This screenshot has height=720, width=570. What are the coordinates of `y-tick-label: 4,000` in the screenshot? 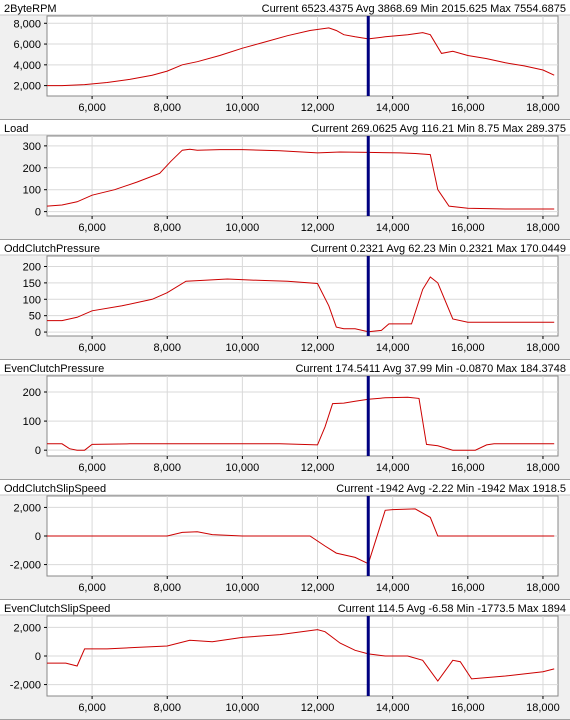 It's located at (27, 66).